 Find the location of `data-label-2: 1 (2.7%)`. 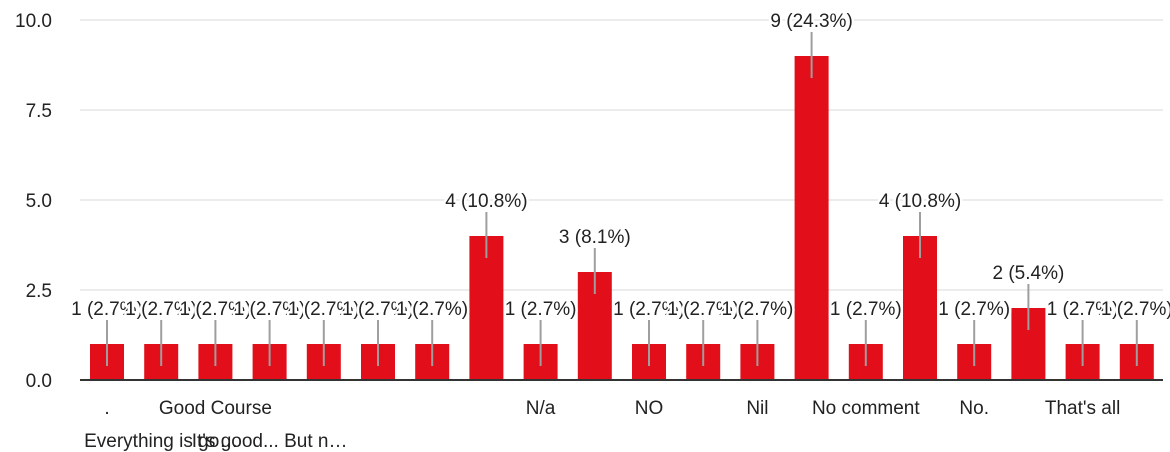

data-label-2: 1 (2.7%) is located at coordinates (215, 309).